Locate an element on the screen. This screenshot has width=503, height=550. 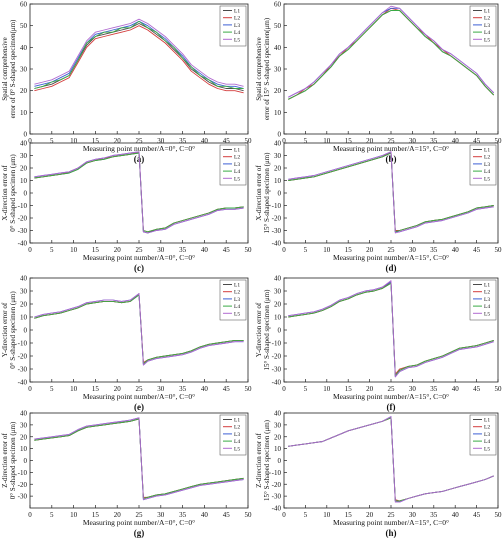
series-line-l1 is located at coordinates (139, 193).